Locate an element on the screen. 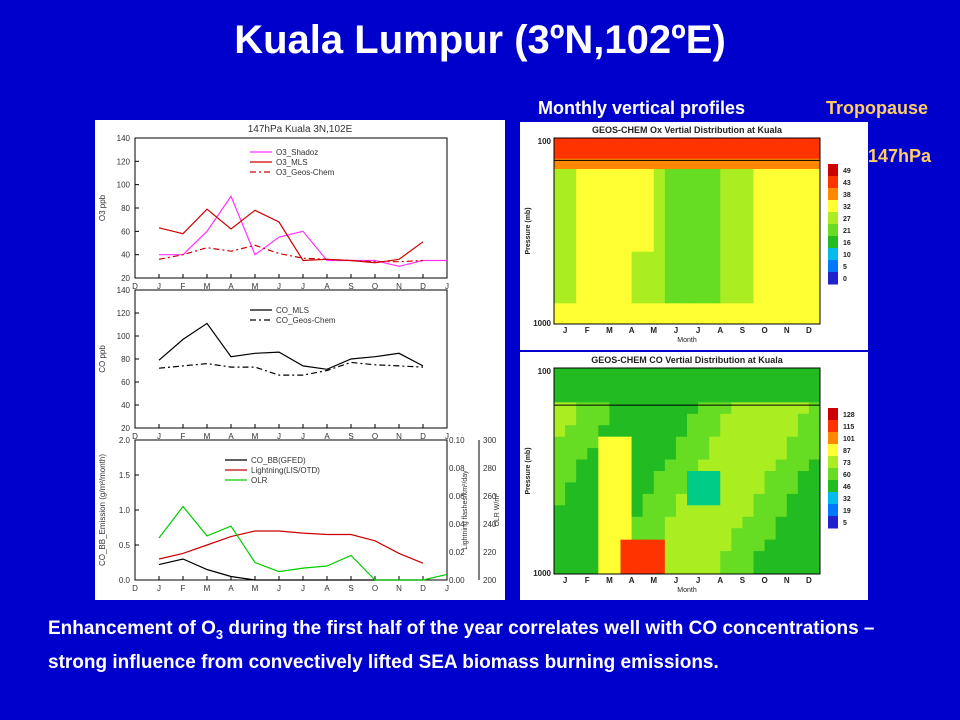 The image size is (960, 720). y2-tick-label: 0.08 is located at coordinates (457, 468).